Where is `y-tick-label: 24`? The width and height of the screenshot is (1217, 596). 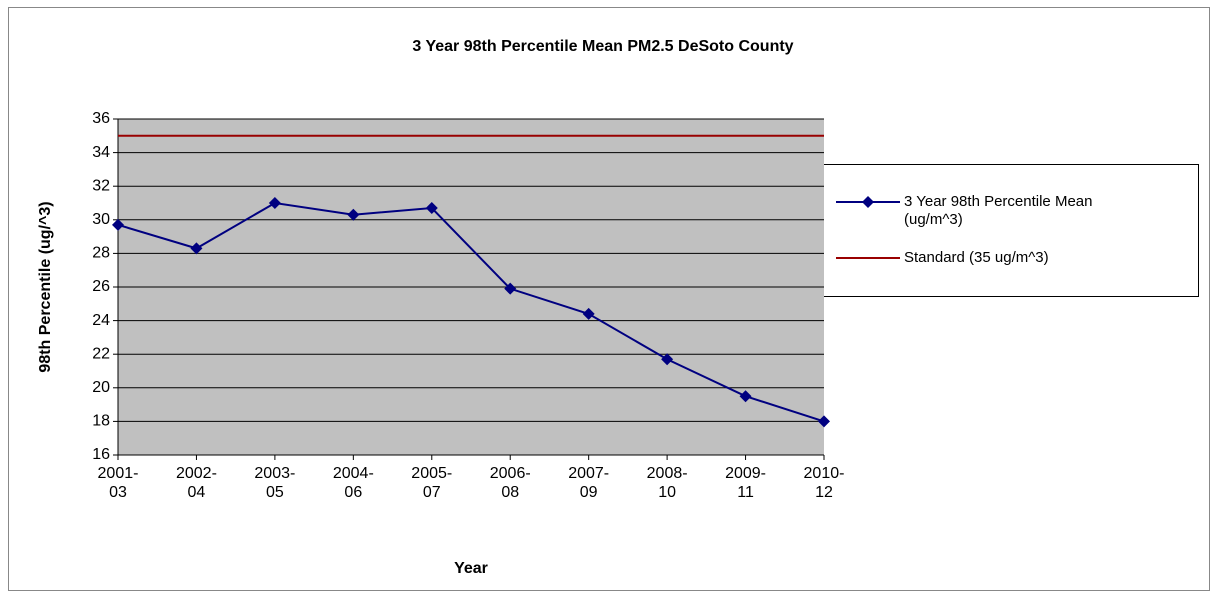 y-tick-label: 24 is located at coordinates (101, 320).